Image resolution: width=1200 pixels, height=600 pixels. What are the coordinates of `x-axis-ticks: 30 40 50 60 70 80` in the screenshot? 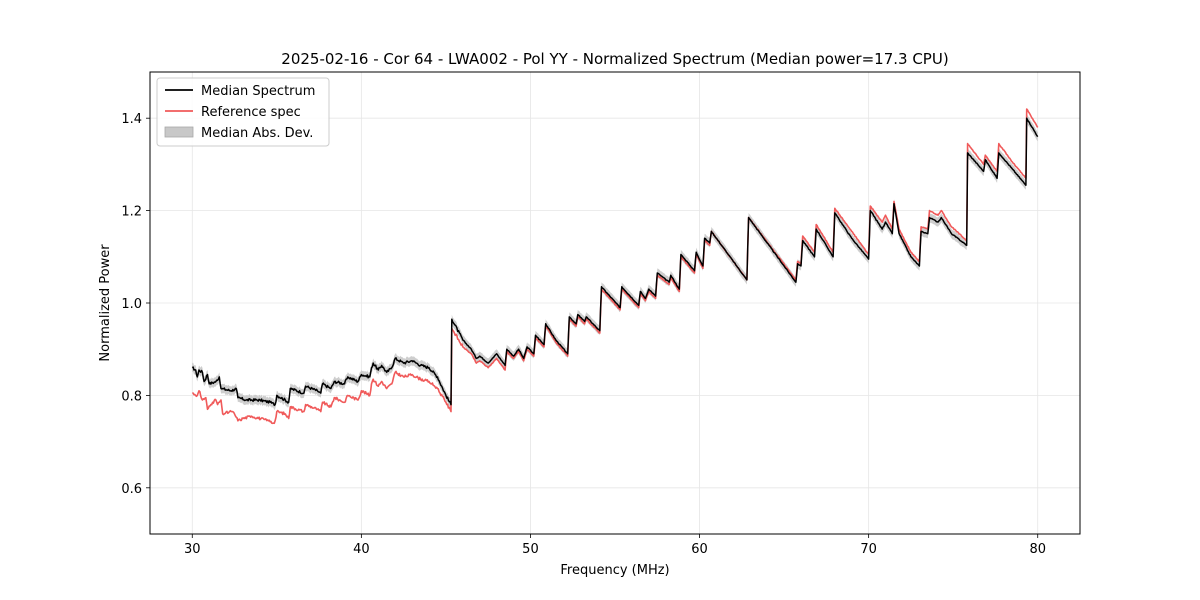 It's located at (615, 545).